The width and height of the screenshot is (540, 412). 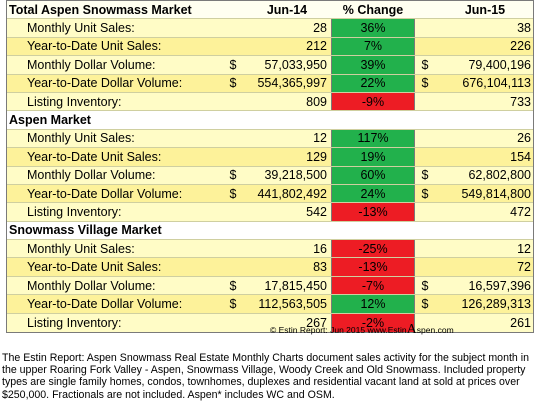 I want to click on column-header-change: % Change, so click(x=373, y=9).